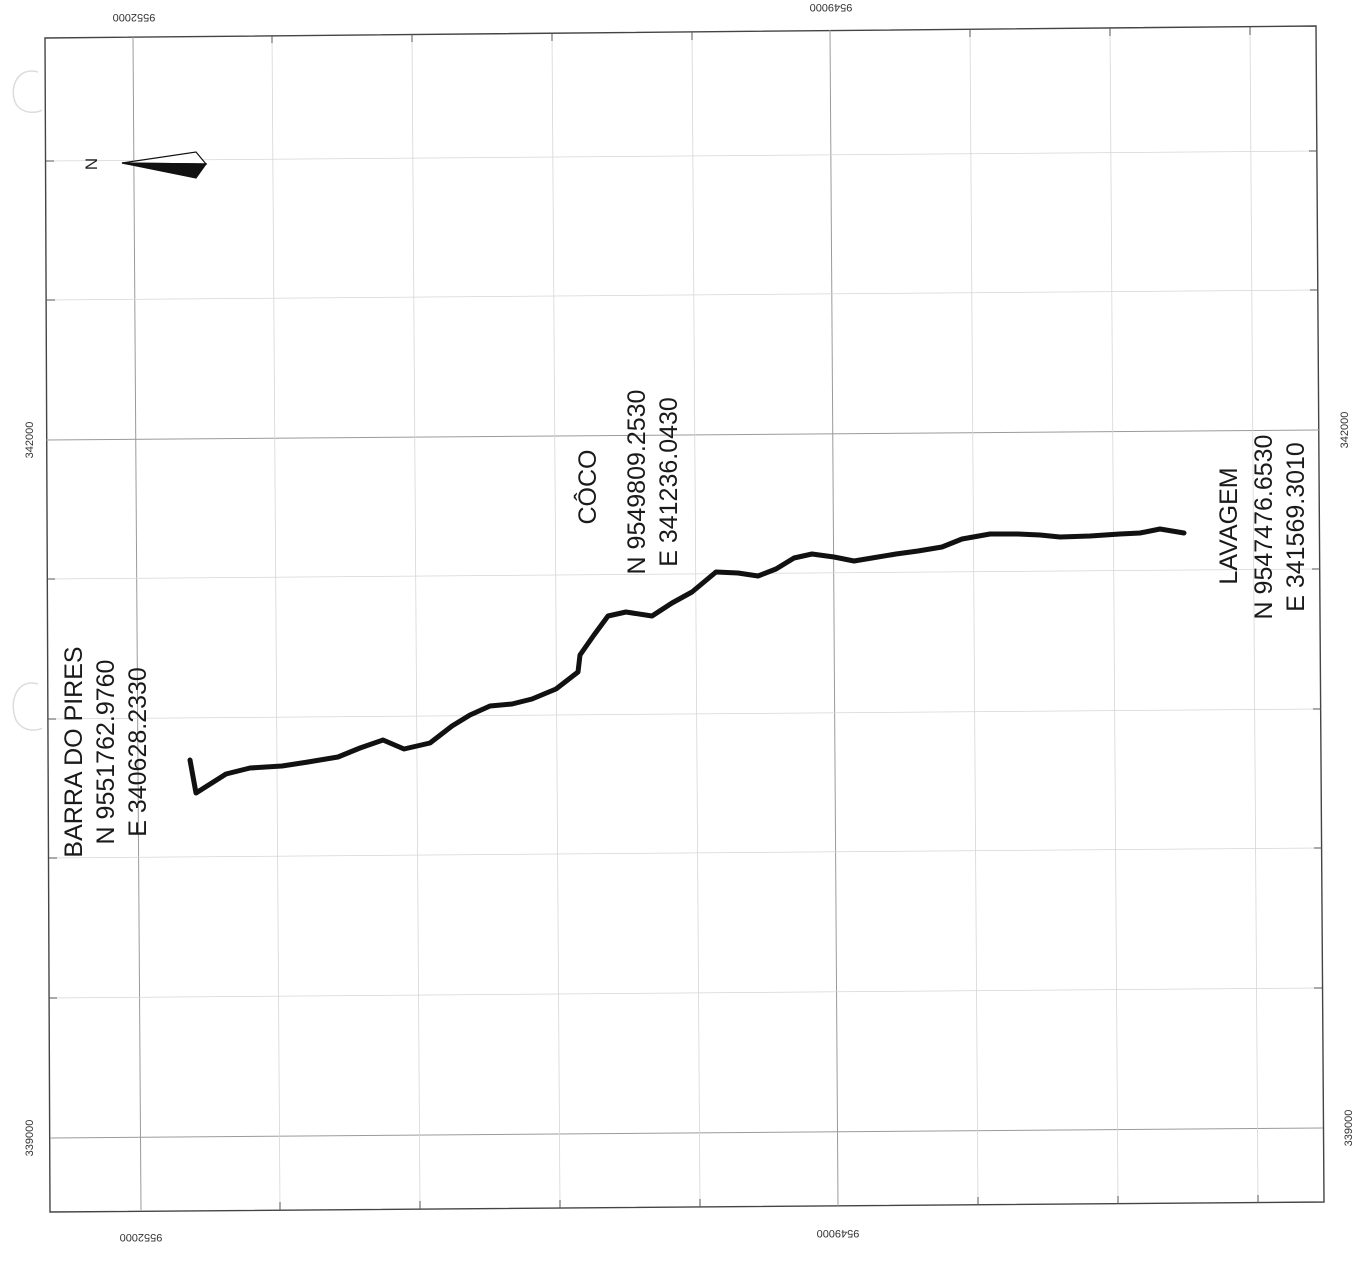 Image resolution: width=1358 pixels, height=1269 pixels. What do you see at coordinates (1280, 527) in the screenshot?
I see `waypoint-coords-lavagem: N 9547476.6530 E 341569.3010` at bounding box center [1280, 527].